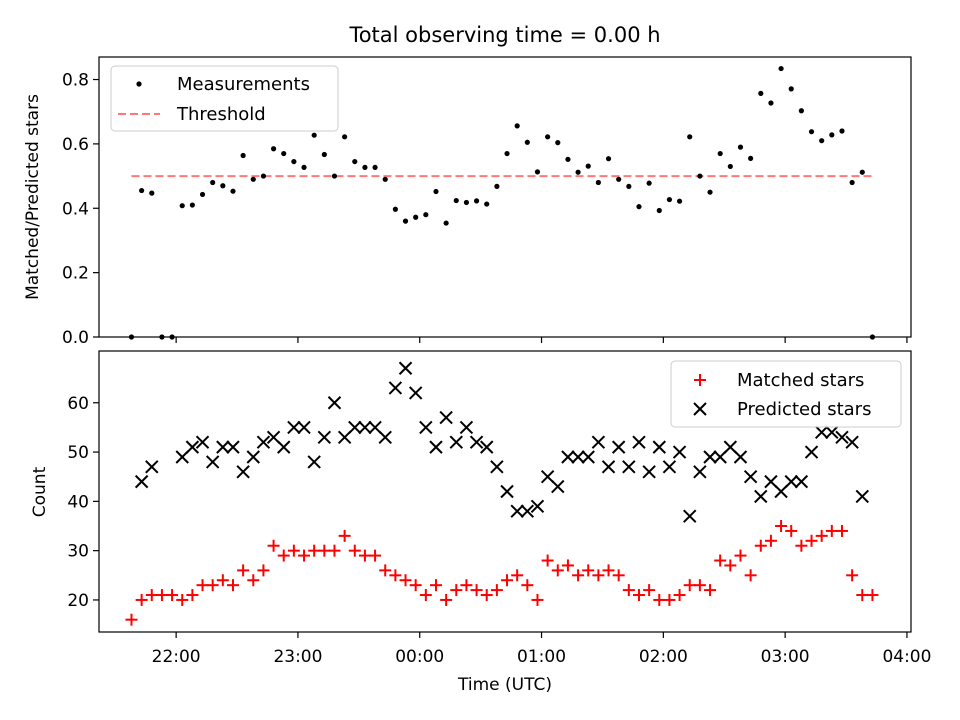 The height and width of the screenshot is (720, 960). Describe the element at coordinates (75, 274) in the screenshot. I see `top-y-tick-label: 0.2` at that location.